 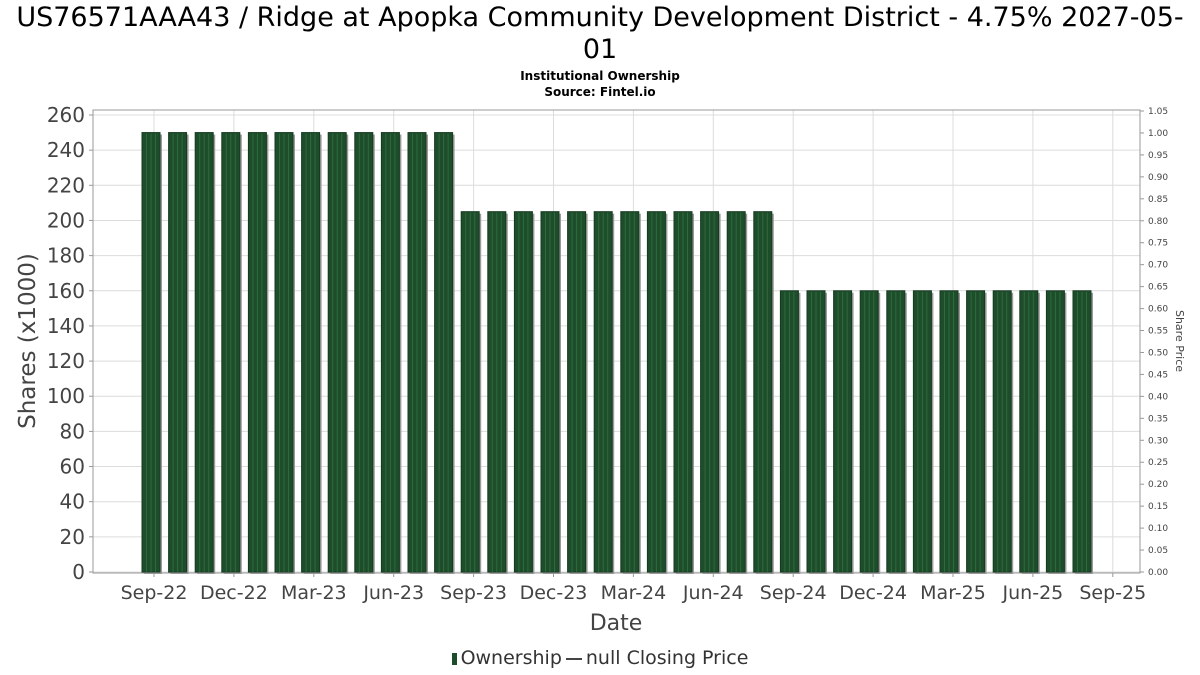 I want to click on y2-tick-label: 0.65, so click(x=1158, y=288).